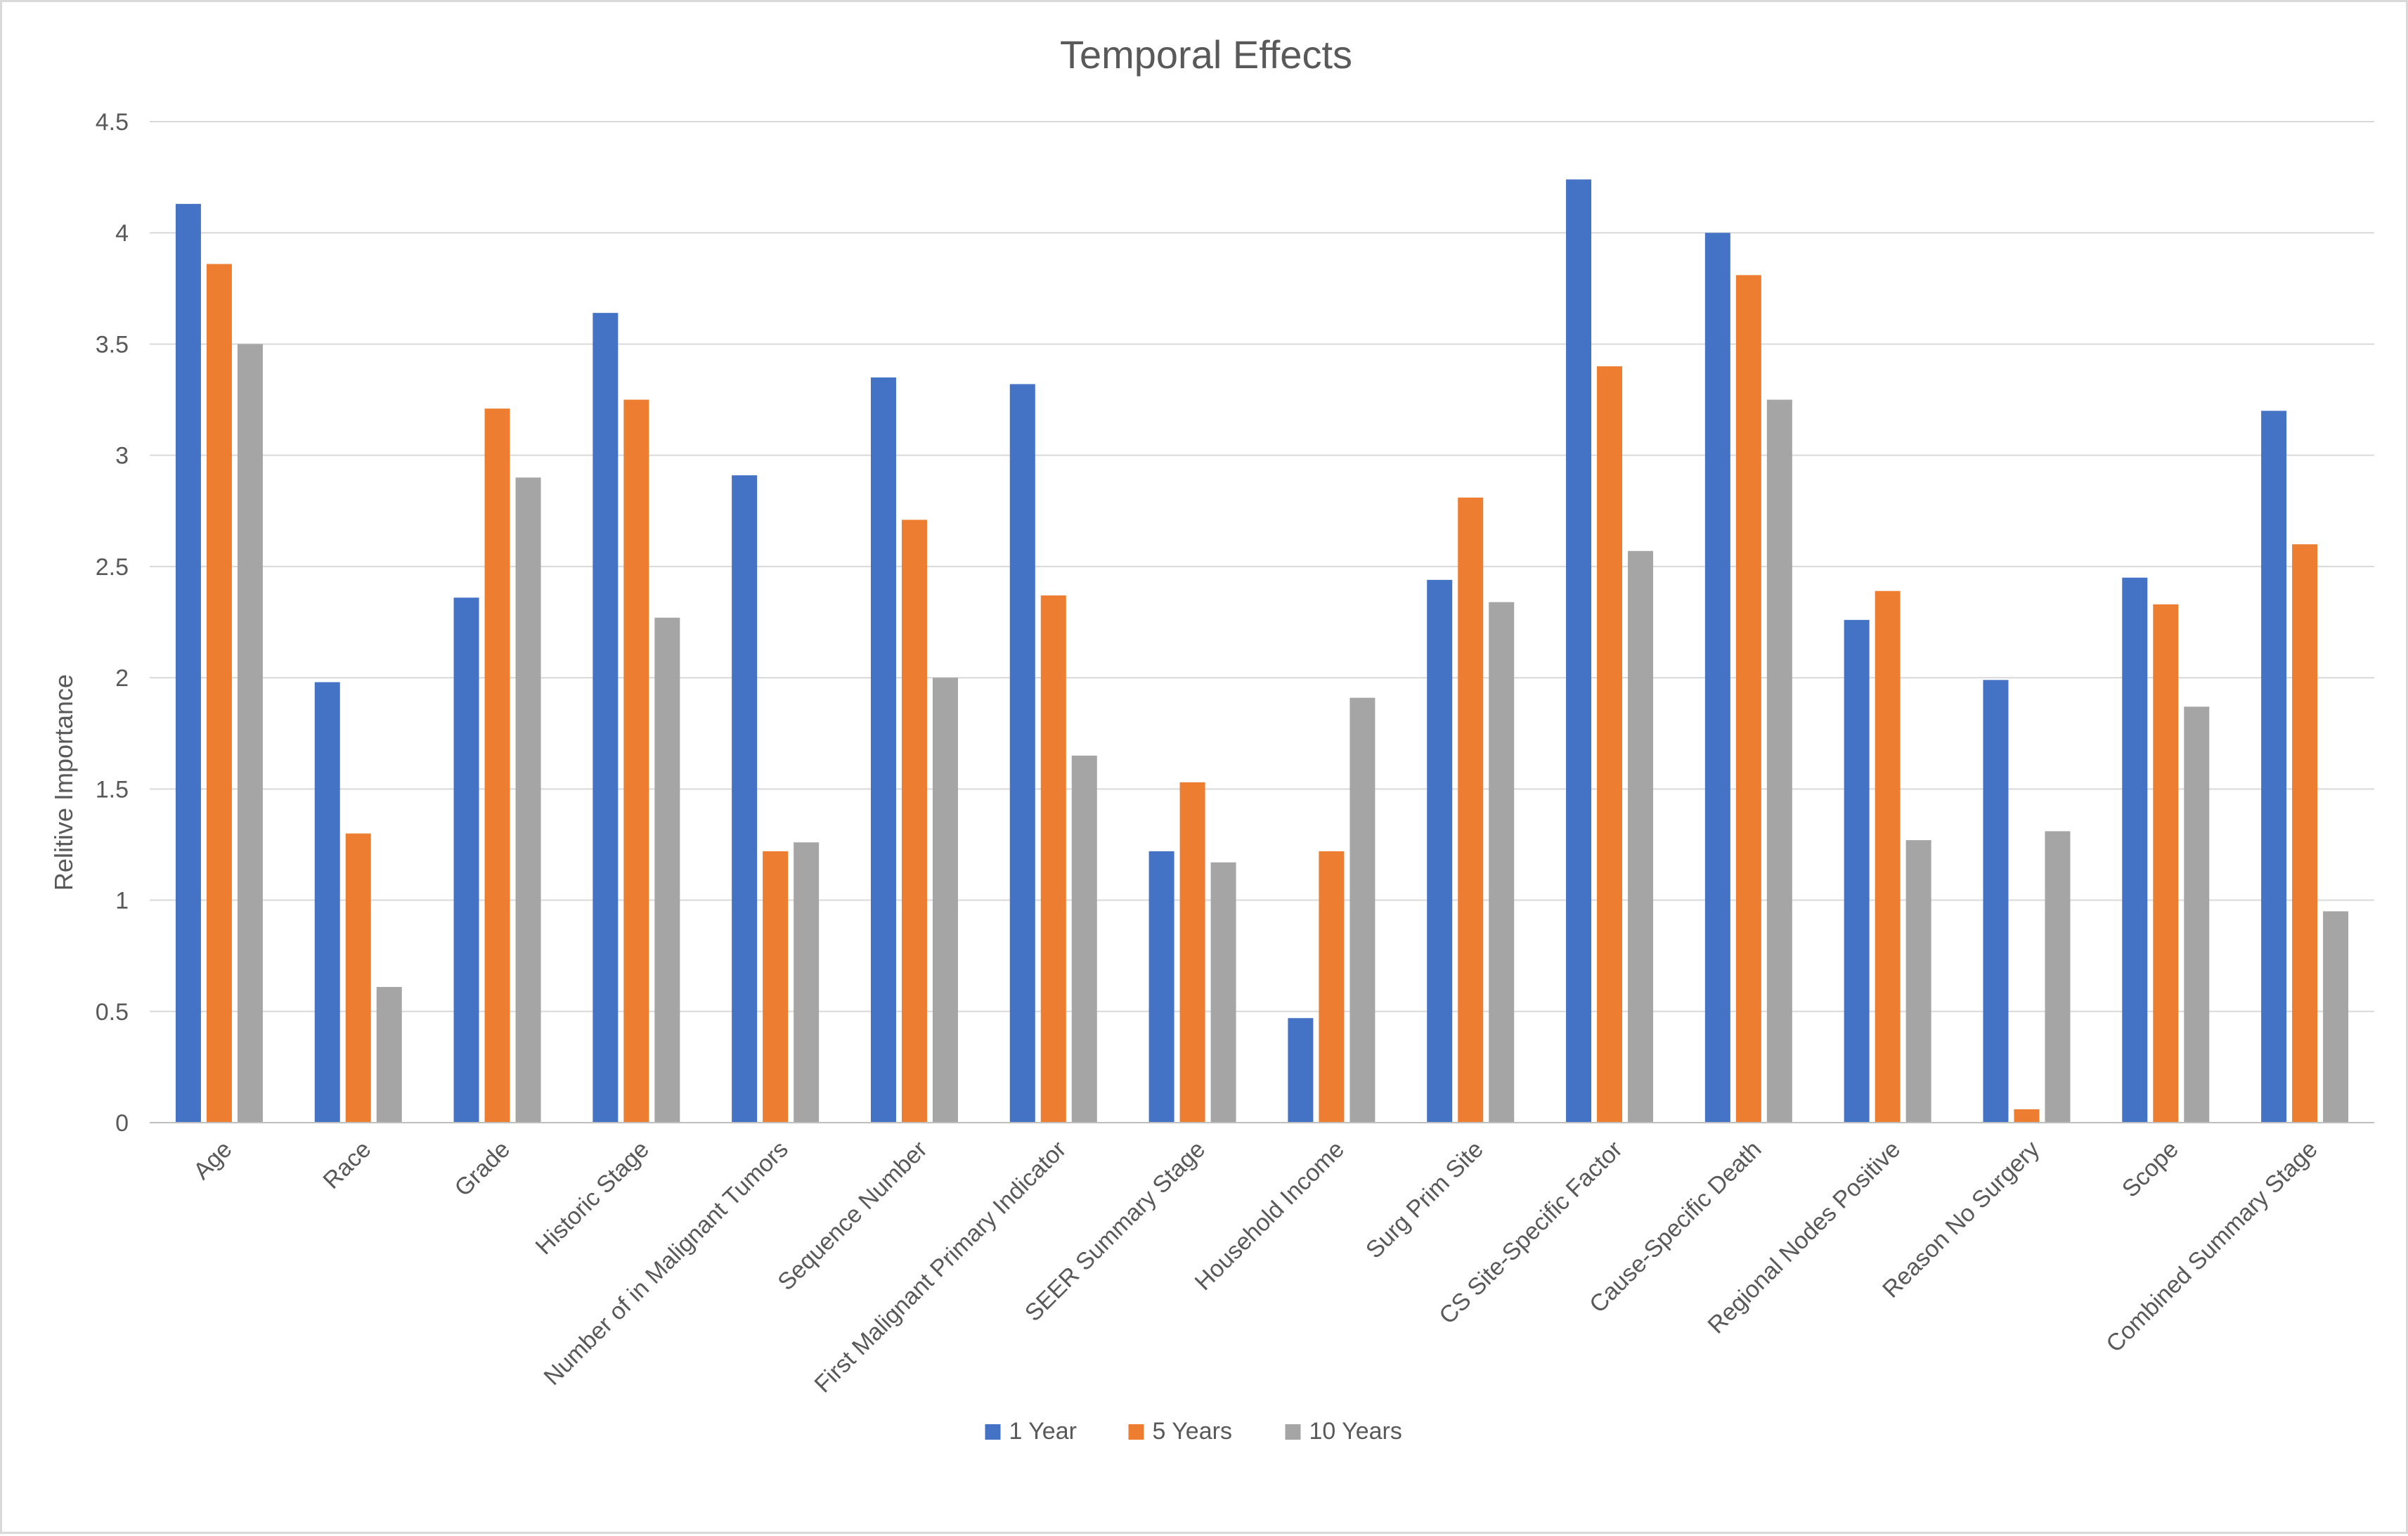  I want to click on y-tick-label: 0, so click(122, 1123).